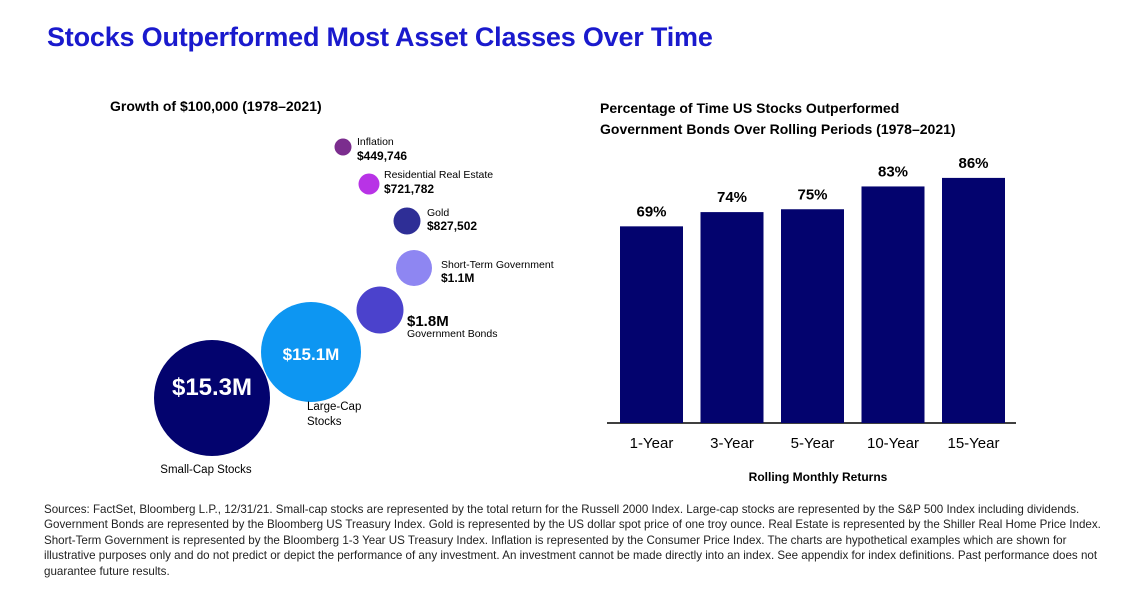  I want to click on bubble-gold-name: Gold, so click(438, 213).